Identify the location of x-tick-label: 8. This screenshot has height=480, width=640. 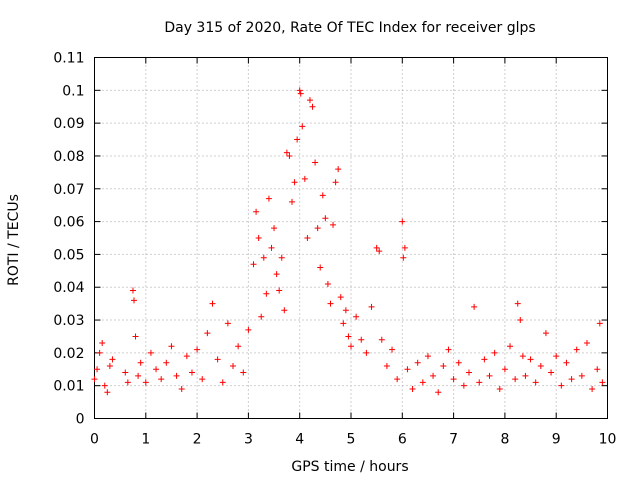
(504, 440).